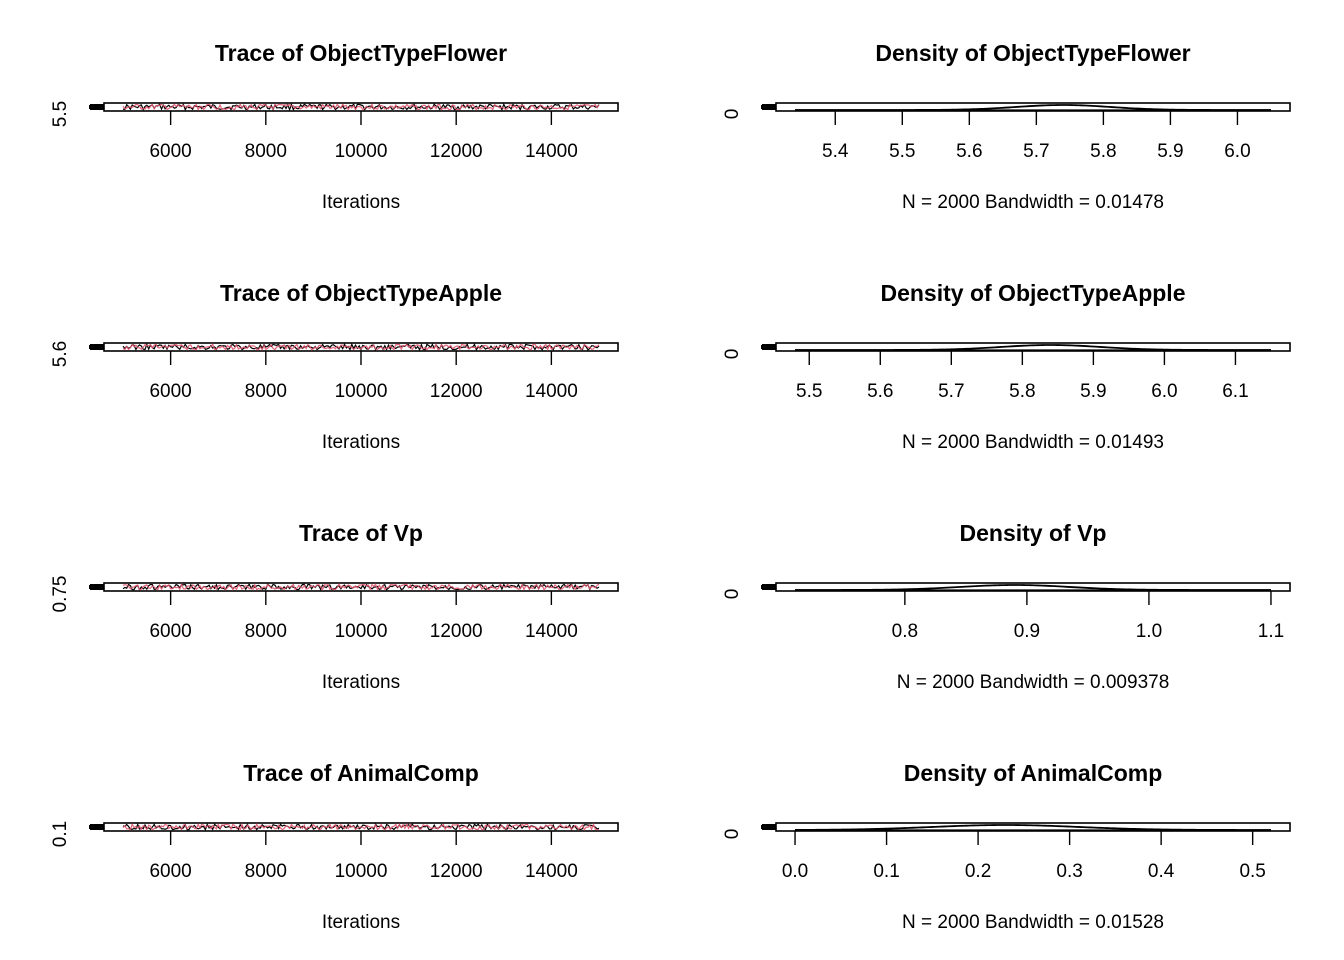 The width and height of the screenshot is (1344, 960). Describe the element at coordinates (60, 594) in the screenshot. I see `y-tick-label: 0.75` at that location.